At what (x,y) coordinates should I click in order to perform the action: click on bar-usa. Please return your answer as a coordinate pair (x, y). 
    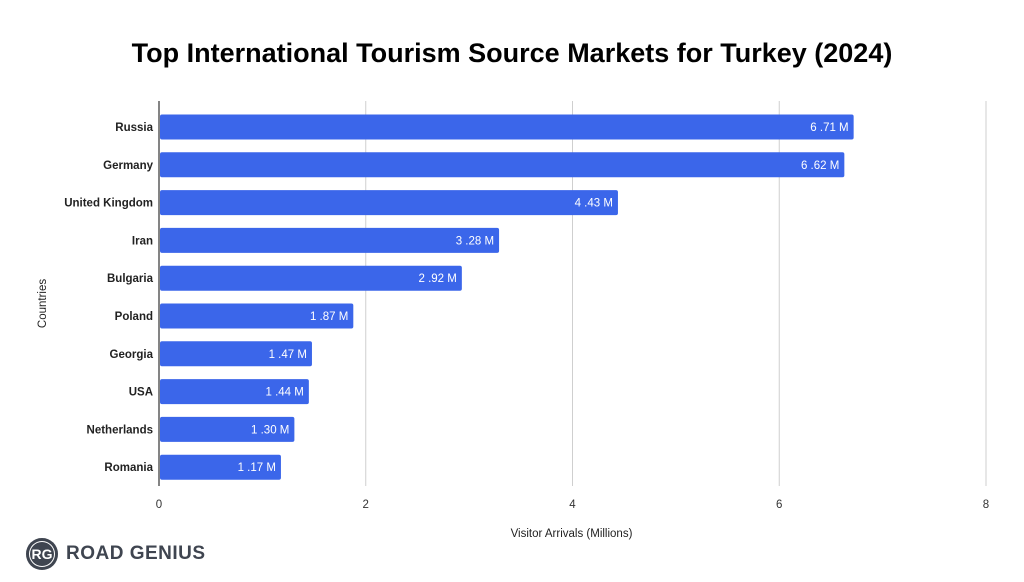
    Looking at the image, I should click on (234, 392).